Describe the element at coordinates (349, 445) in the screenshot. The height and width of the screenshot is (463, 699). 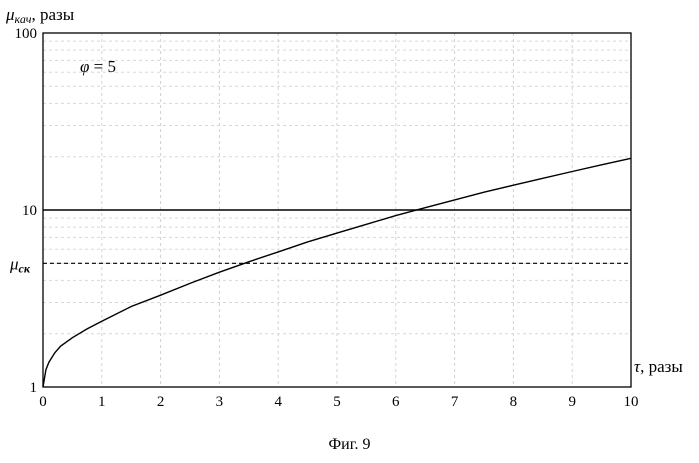
I see `figure-caption: Фиг. 9` at that location.